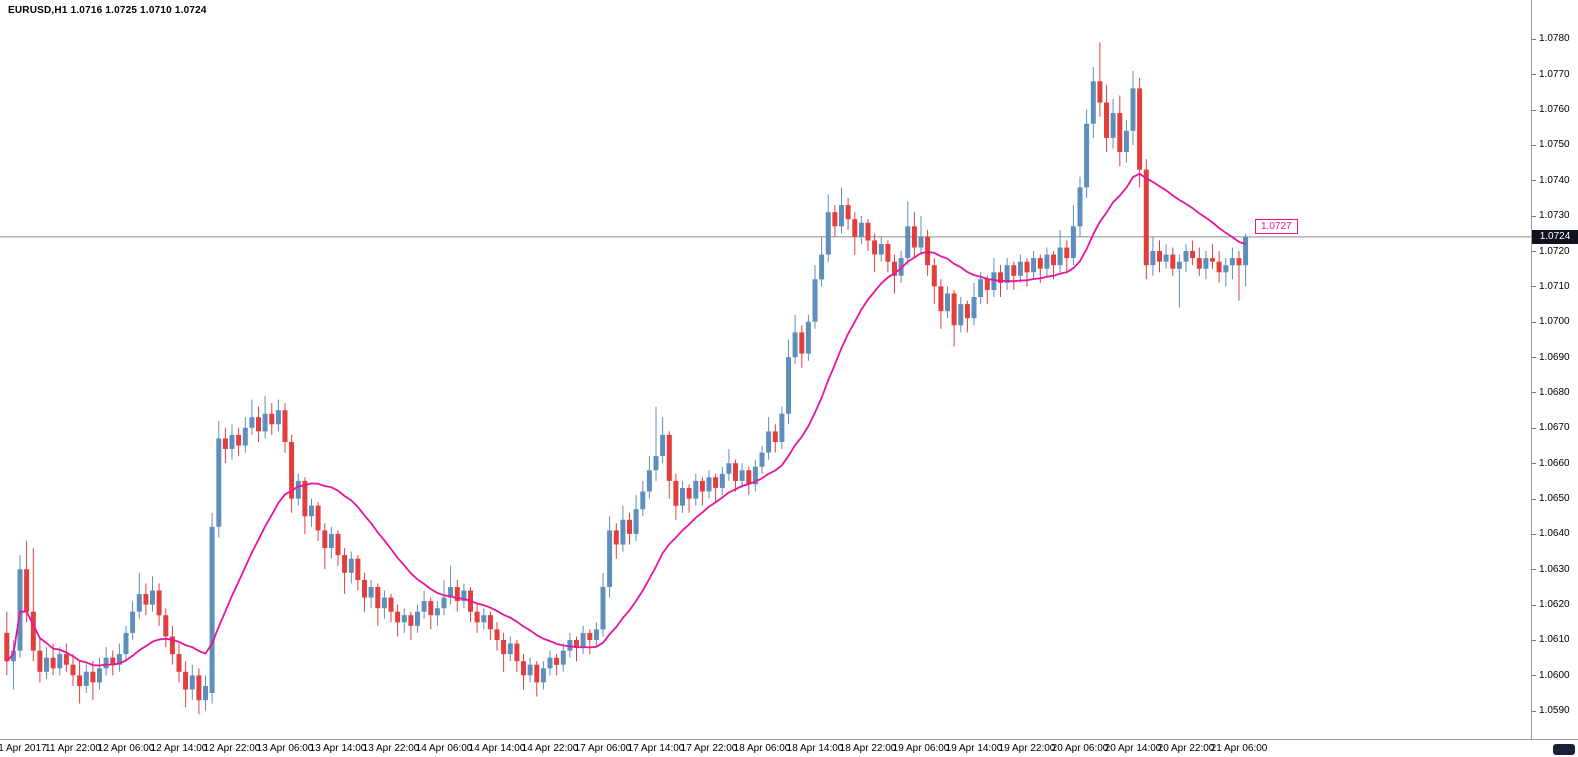  I want to click on price-axis-label: 1.0740, so click(1554, 180).